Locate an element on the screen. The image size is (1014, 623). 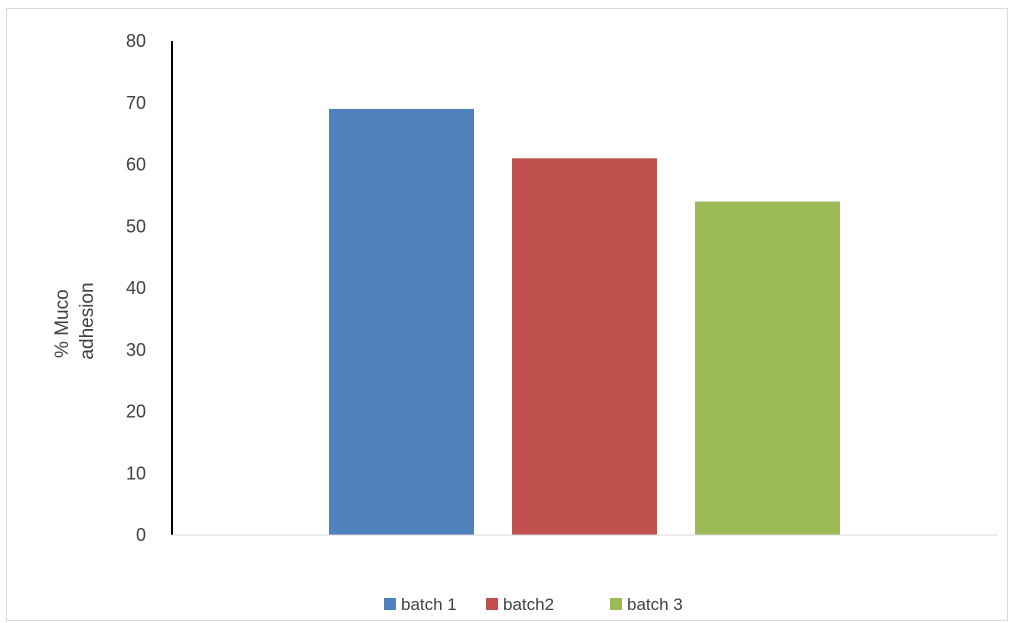
y-tick-label: 40 is located at coordinates (136, 288).